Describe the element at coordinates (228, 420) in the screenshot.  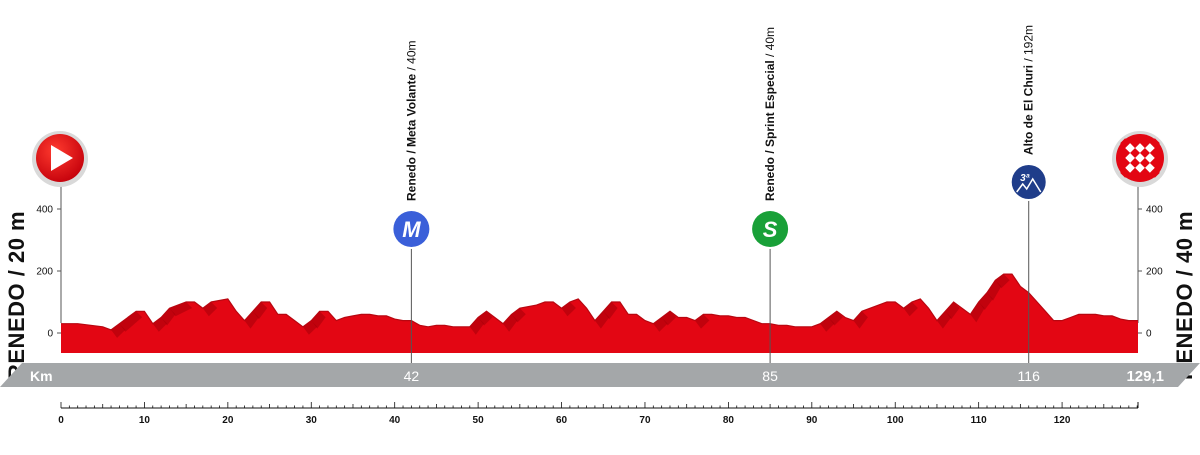
I see `x-tick-label: 20` at that location.